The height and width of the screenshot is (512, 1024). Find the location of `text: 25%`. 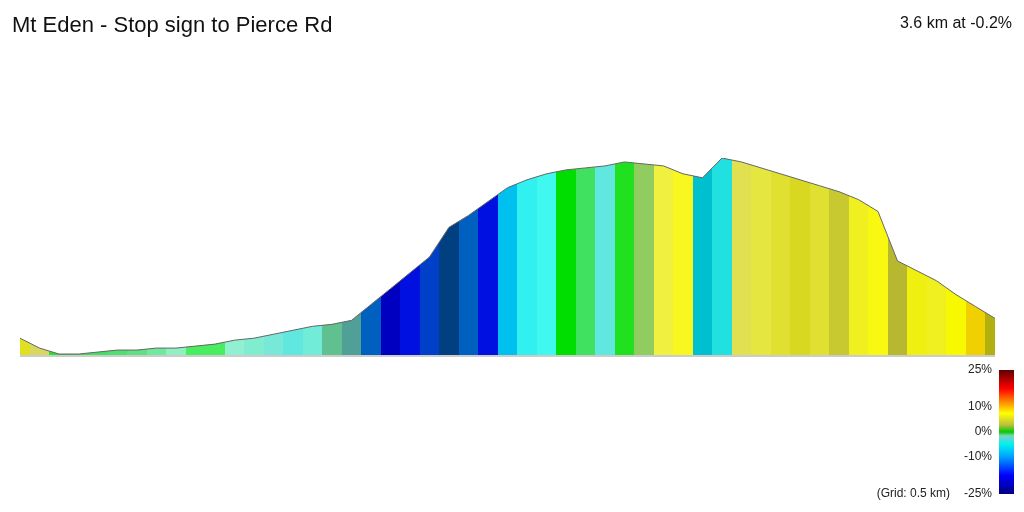

text: 25% is located at coordinates (980, 369).